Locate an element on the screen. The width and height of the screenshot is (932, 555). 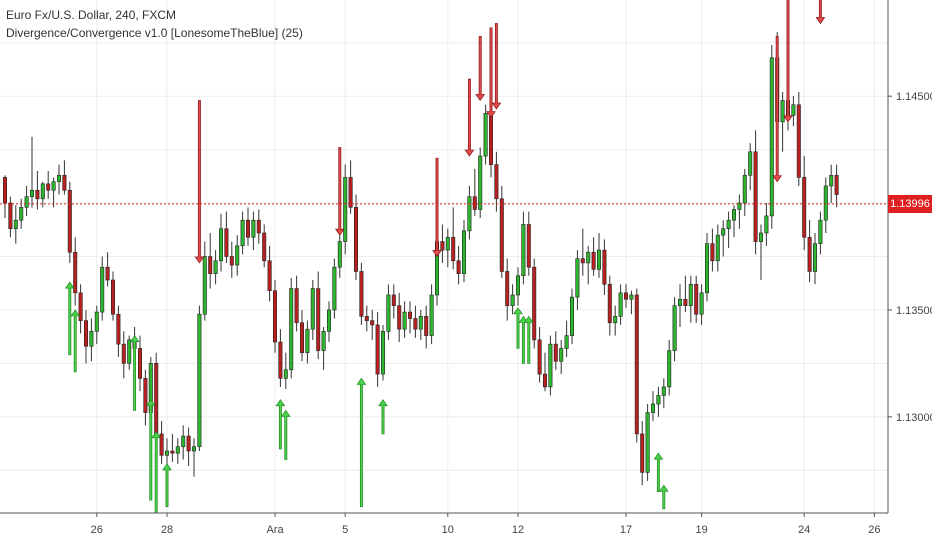
time-axis is located at coordinates (466, 531).